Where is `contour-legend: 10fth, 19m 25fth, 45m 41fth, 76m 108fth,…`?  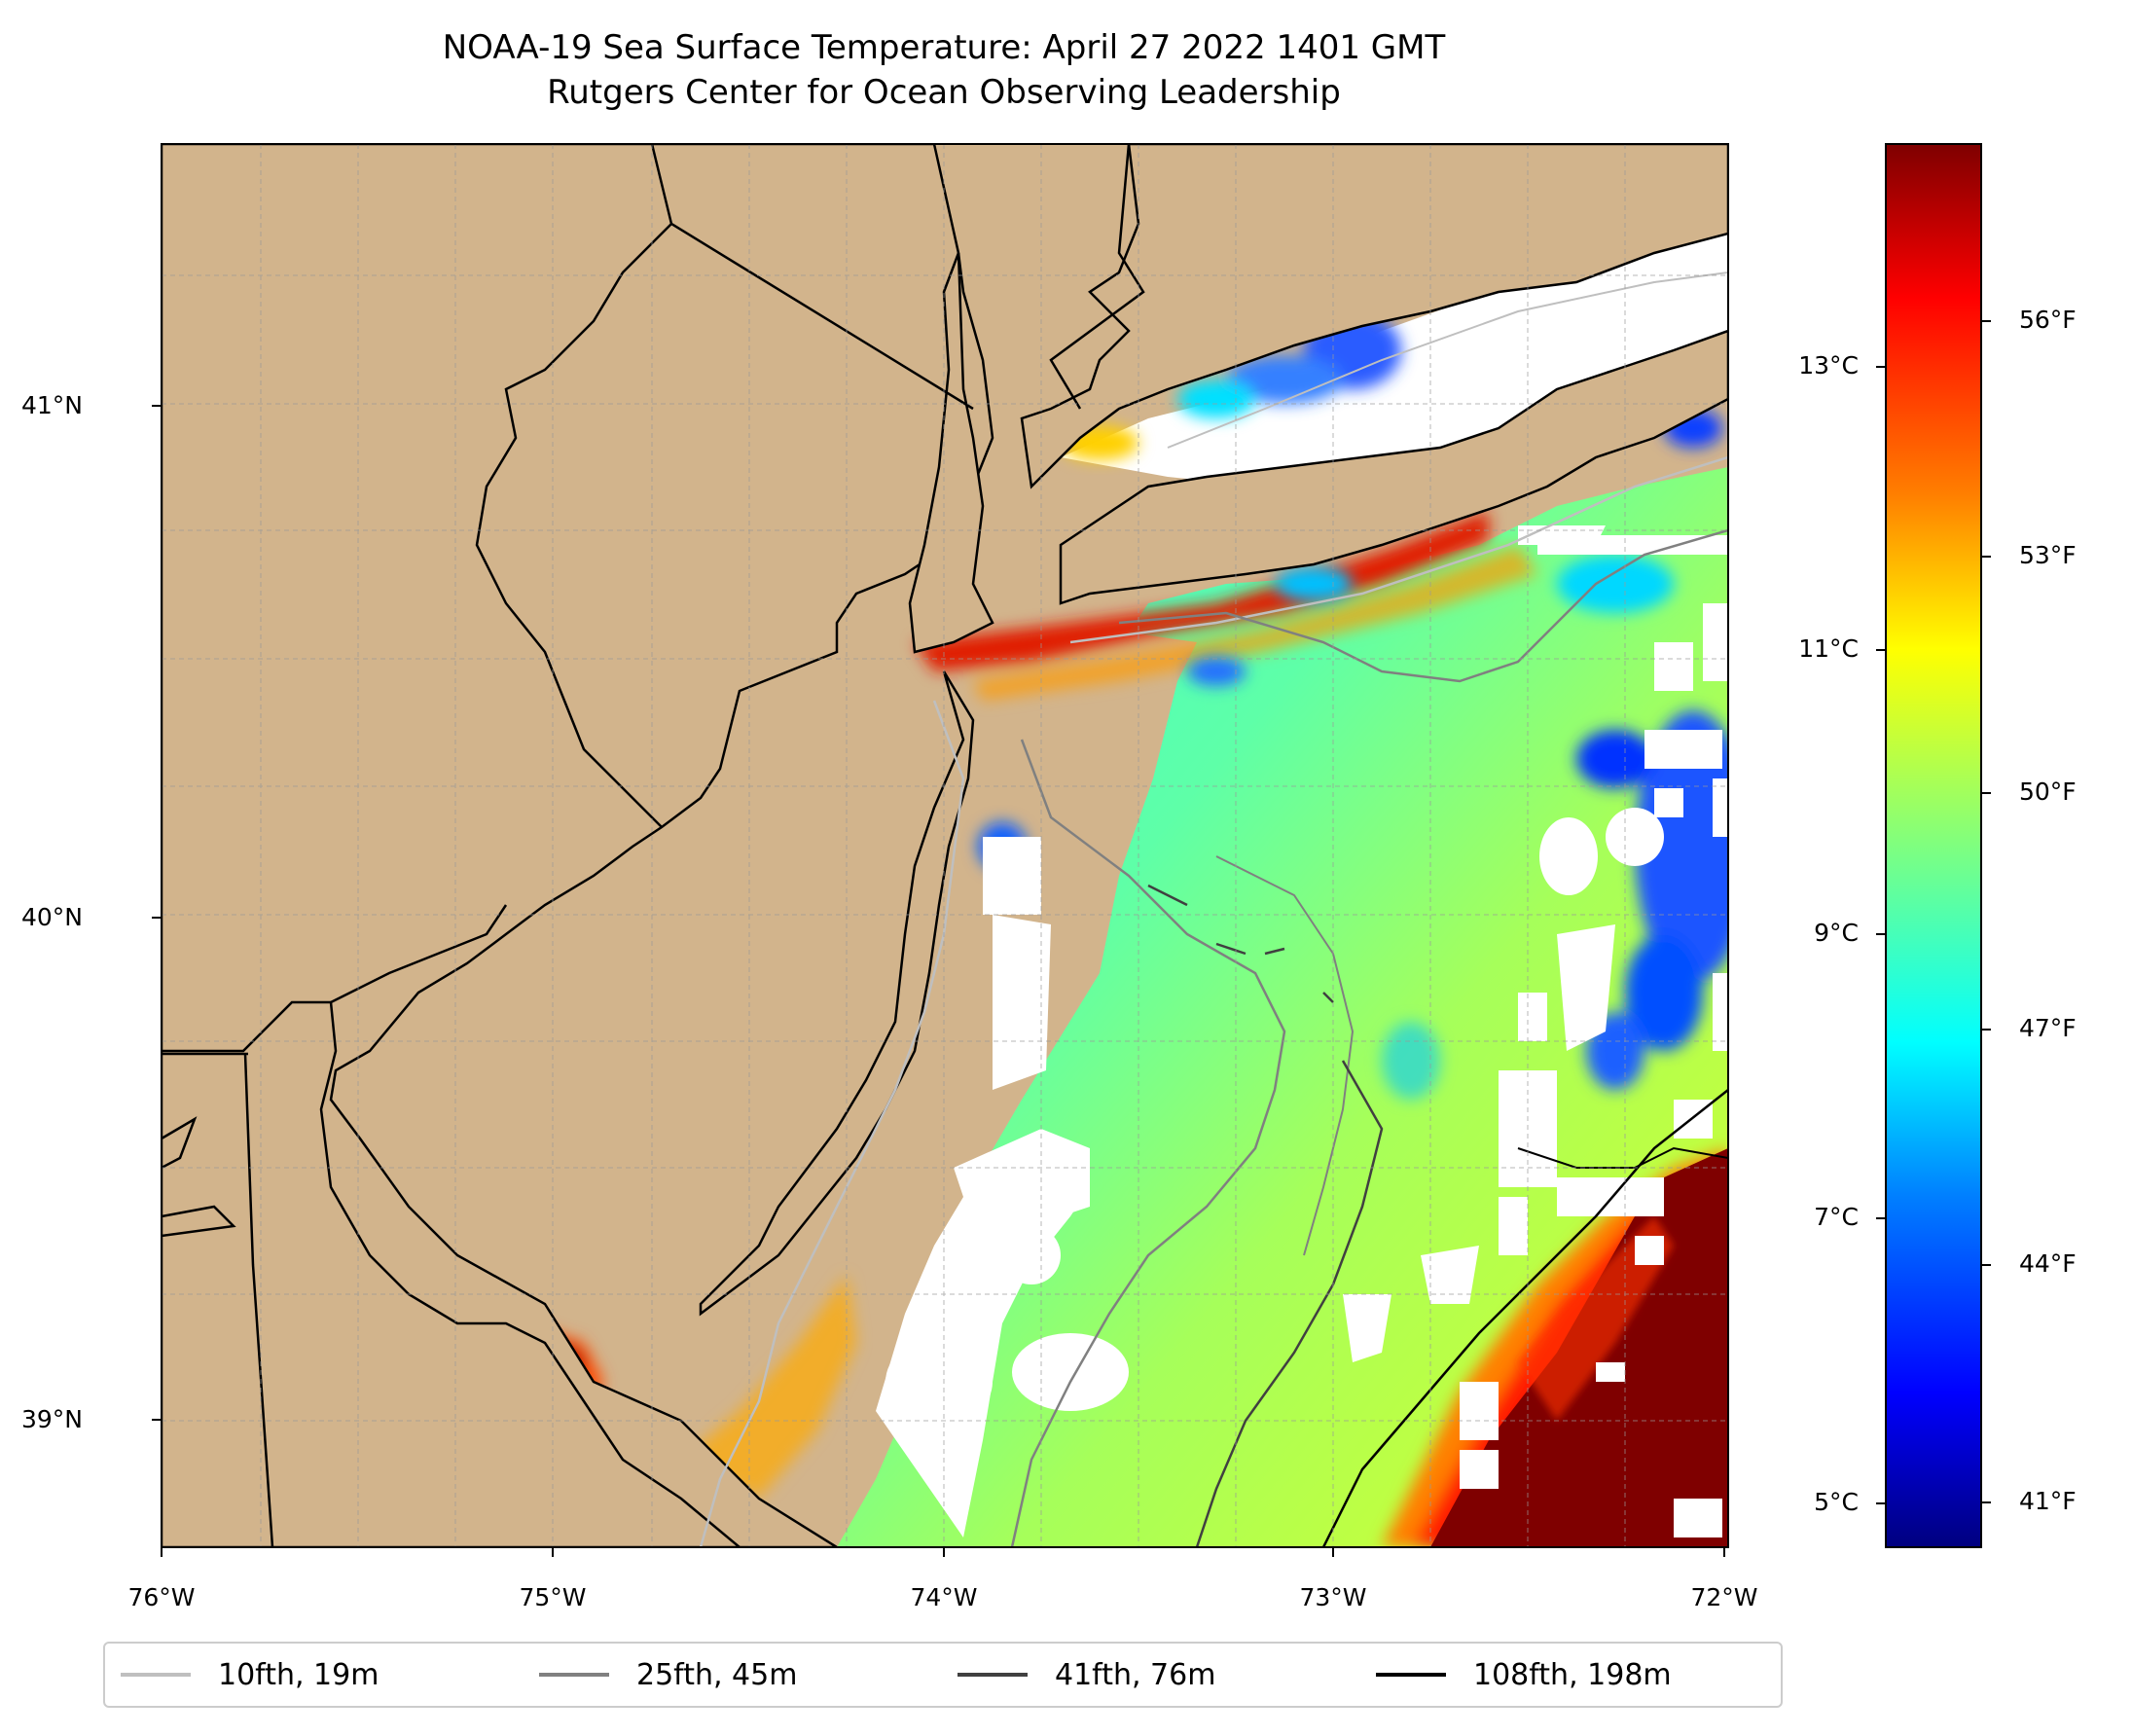 contour-legend: 10fth, 19m 25fth, 45m 41fth, 76m 108fth,… is located at coordinates (943, 1675).